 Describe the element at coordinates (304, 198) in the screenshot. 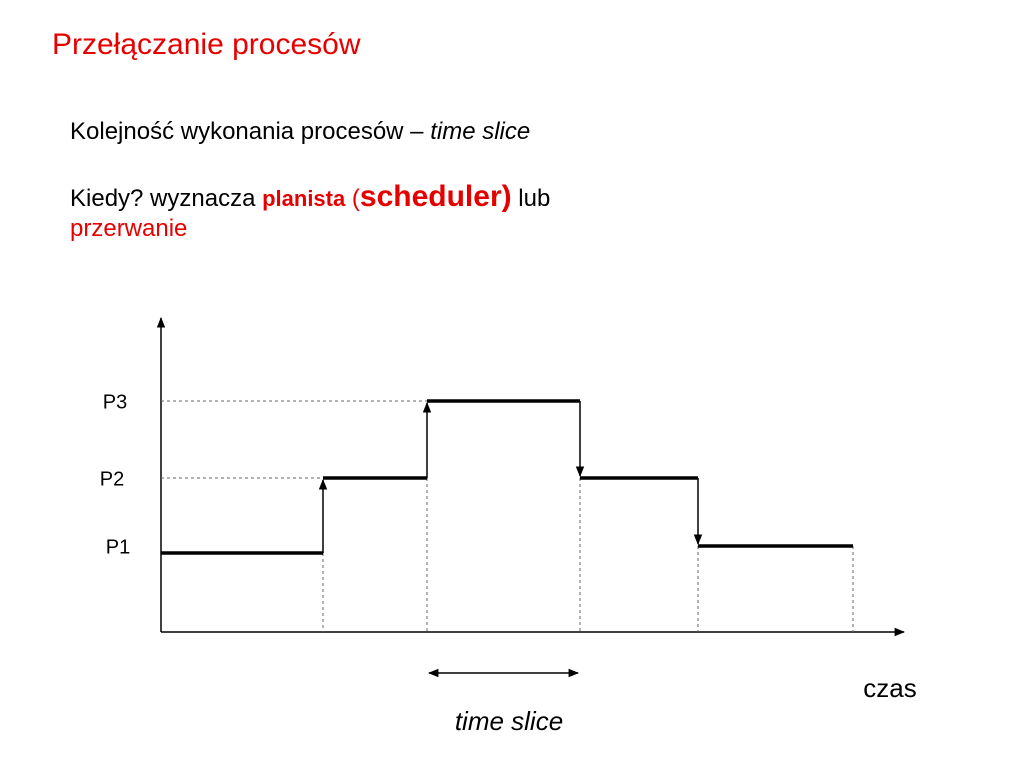

I see `keyword: planista` at that location.